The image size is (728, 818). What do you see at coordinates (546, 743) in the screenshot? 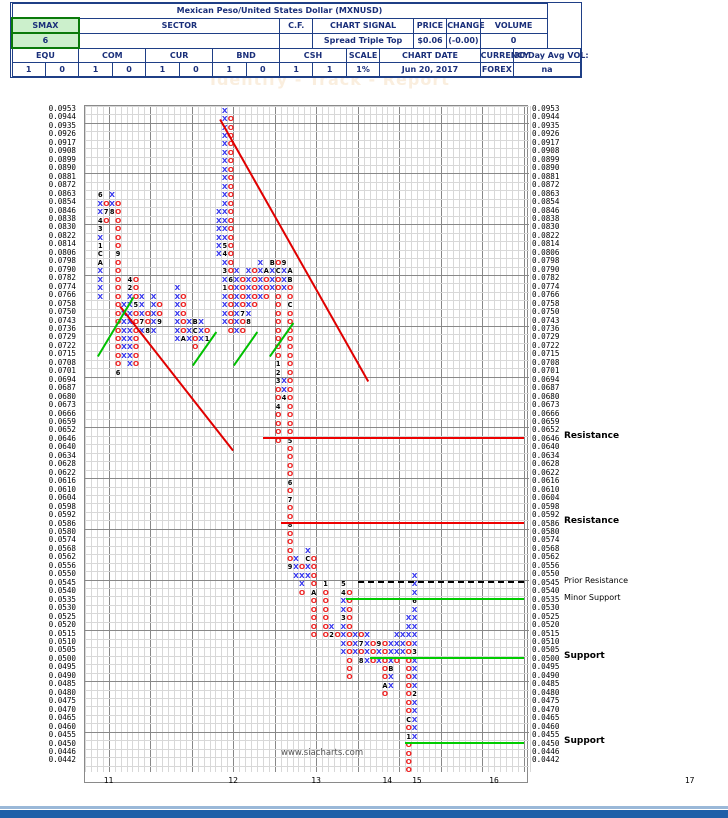
I see `price-tick-right: 0.0450` at bounding box center [546, 743].